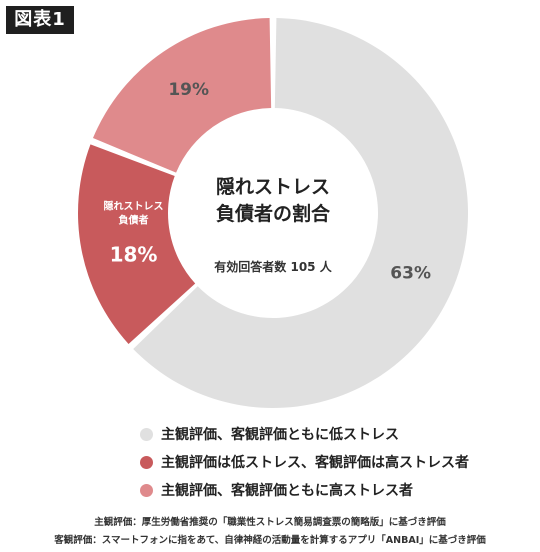 This screenshot has height=552, width=540. What do you see at coordinates (146, 462) in the screenshot?
I see `legend-swatch-hidden-stress` at bounding box center [146, 462].